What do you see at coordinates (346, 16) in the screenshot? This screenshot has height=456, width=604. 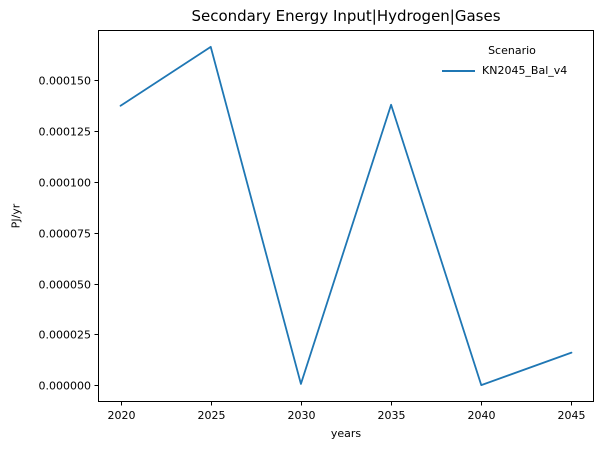 I see `chart-title: Secondary Energy Input|Hydrogen|Gases` at bounding box center [346, 16].